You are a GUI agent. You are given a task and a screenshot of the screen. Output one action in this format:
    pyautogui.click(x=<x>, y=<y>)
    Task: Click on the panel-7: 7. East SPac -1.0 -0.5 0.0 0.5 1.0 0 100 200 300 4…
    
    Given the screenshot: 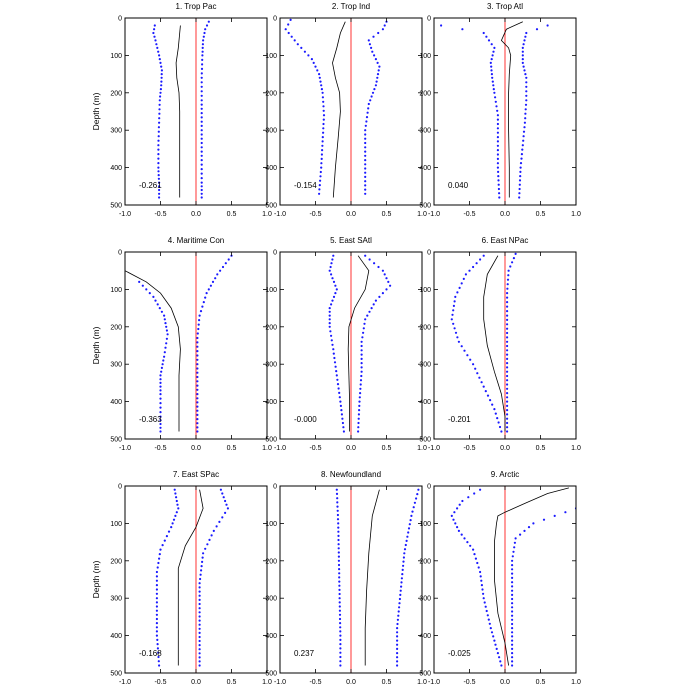 What is the action you would take?
    pyautogui.click(x=181, y=578)
    